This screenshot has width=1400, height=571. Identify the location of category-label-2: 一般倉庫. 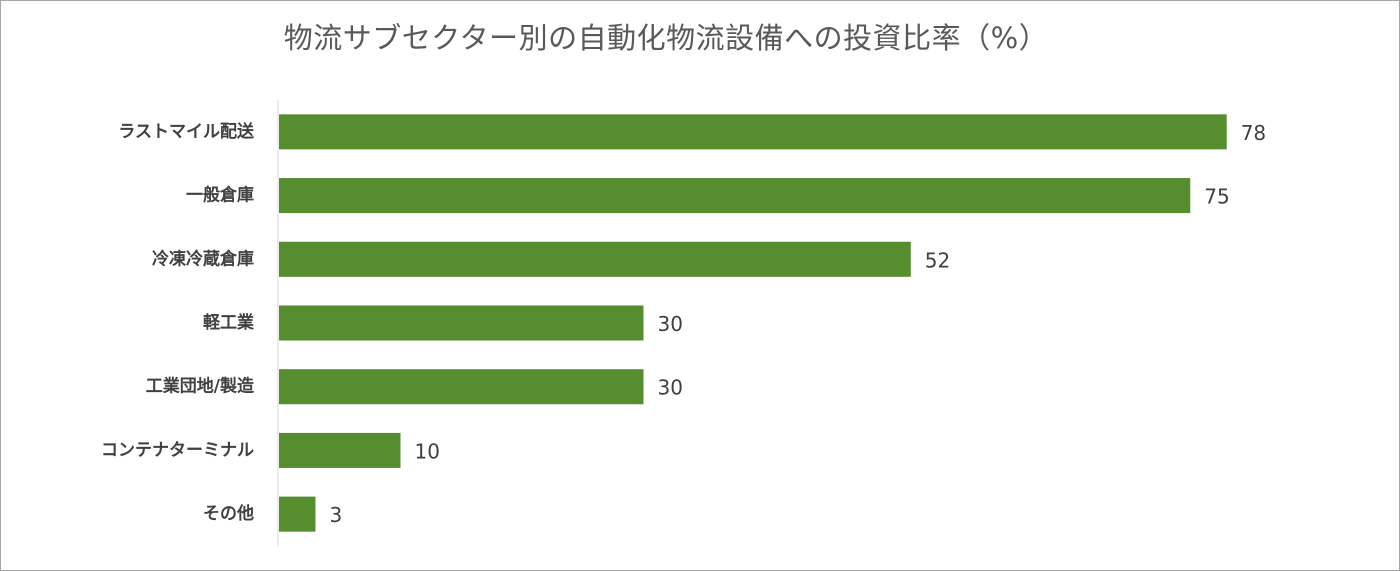
(220, 195).